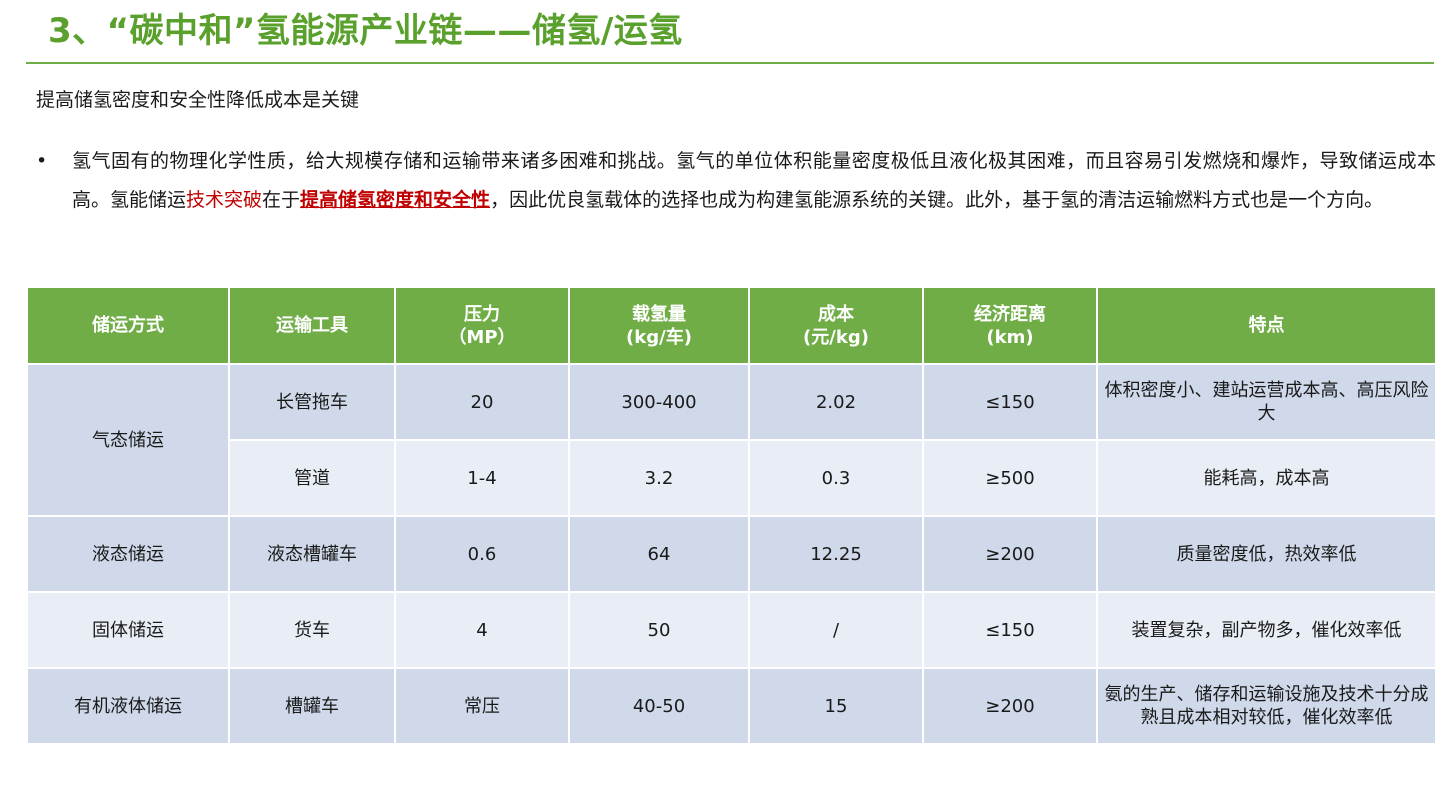 The width and height of the screenshot is (1456, 787). I want to click on cell-method: 气态储运, so click(128, 440).